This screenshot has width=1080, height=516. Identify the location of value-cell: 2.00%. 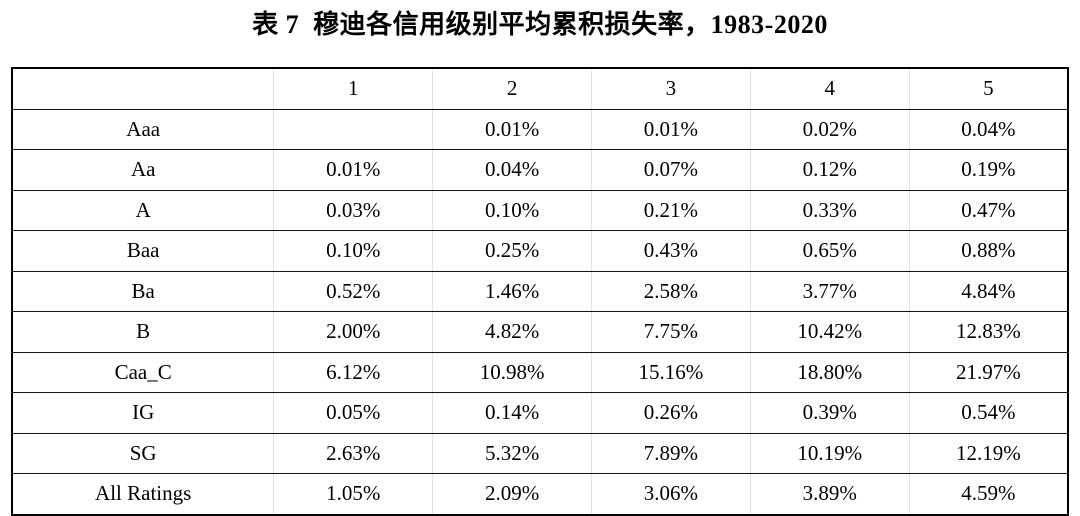
(353, 332).